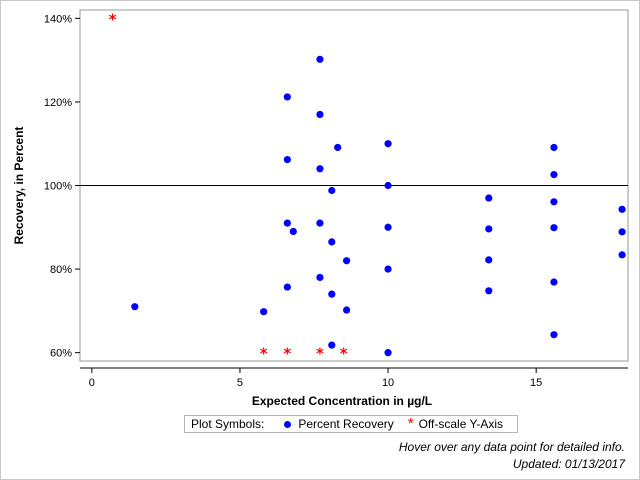 The image size is (640, 480). What do you see at coordinates (61, 354) in the screenshot?
I see `y-tick-label: 60%` at bounding box center [61, 354].